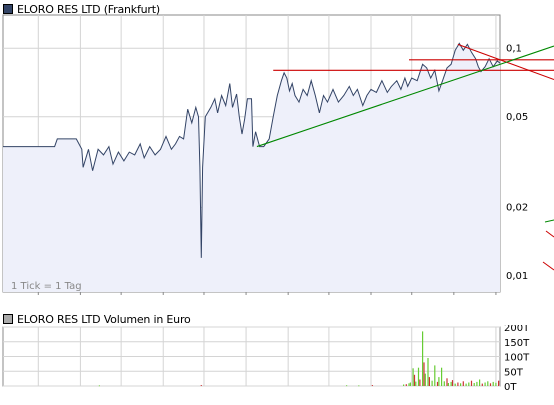 This screenshot has width=554, height=405. I want to click on volume-chart-title: ELORO RES LTD Volumen in Euro, so click(104, 319).